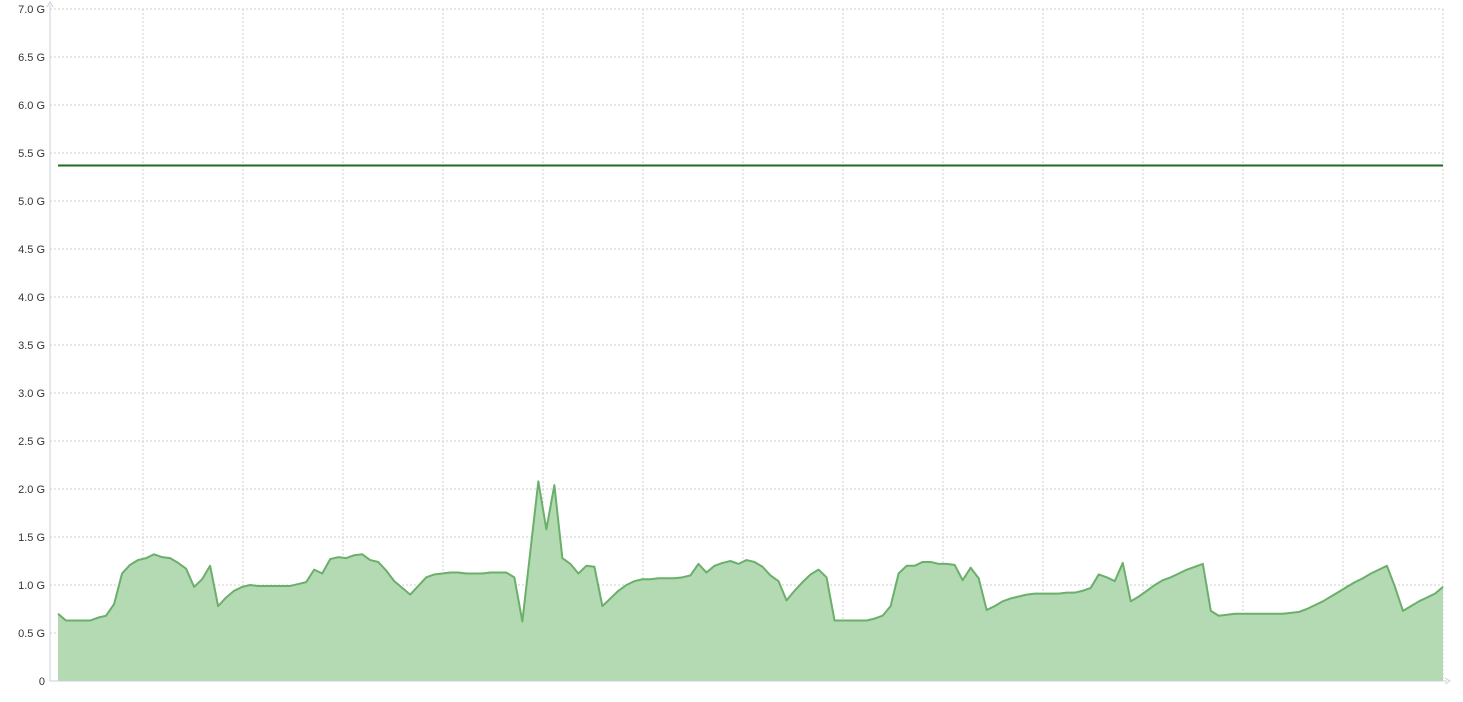 This screenshot has width=1463, height=702. What do you see at coordinates (31, 298) in the screenshot?
I see `y-tick-label: 4.0 G` at bounding box center [31, 298].